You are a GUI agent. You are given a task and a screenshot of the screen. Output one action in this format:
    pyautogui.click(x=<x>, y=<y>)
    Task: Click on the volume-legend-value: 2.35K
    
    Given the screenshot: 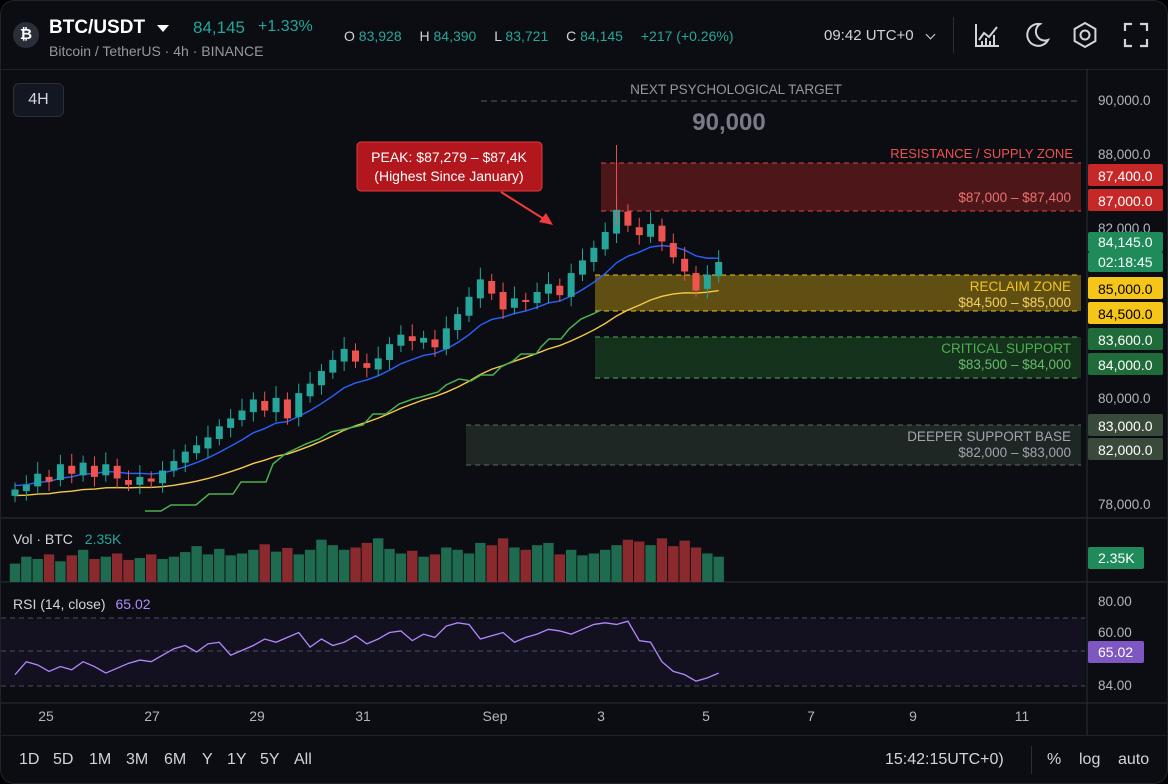 What is the action you would take?
    pyautogui.click(x=103, y=539)
    